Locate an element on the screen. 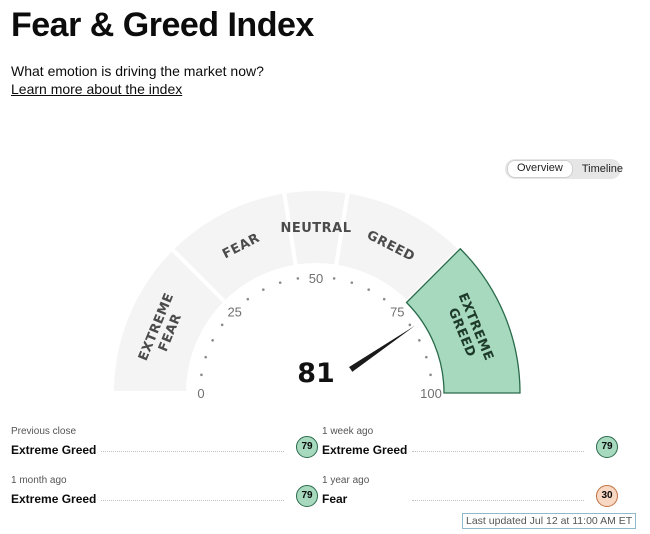  gauge-score: 81 is located at coordinates (316, 373).